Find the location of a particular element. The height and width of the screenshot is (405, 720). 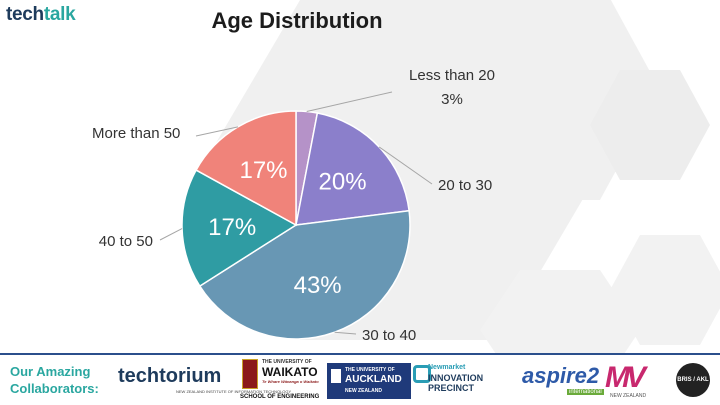

auckland-logo: THE UNIVERSITY OF AUCKLAND NEW ZEALAND is located at coordinates (369, 381).